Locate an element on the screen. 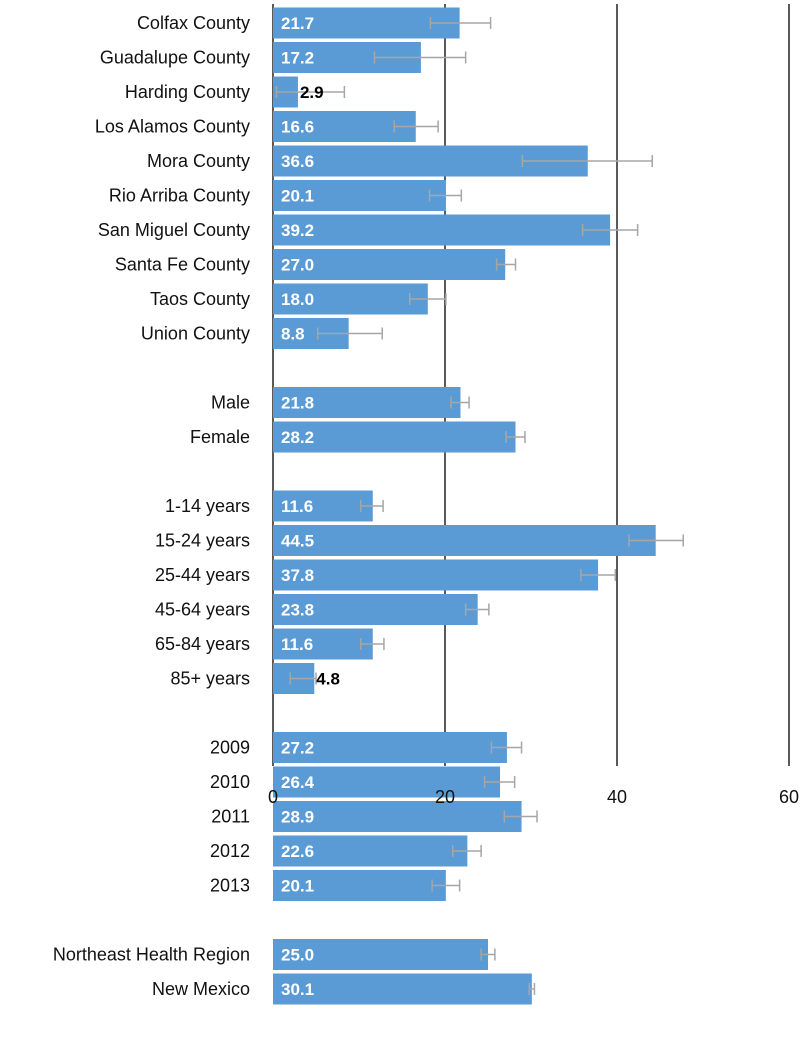 Image resolution: width=805 pixels, height=1055 pixels. category-label: 2010 is located at coordinates (230, 782).